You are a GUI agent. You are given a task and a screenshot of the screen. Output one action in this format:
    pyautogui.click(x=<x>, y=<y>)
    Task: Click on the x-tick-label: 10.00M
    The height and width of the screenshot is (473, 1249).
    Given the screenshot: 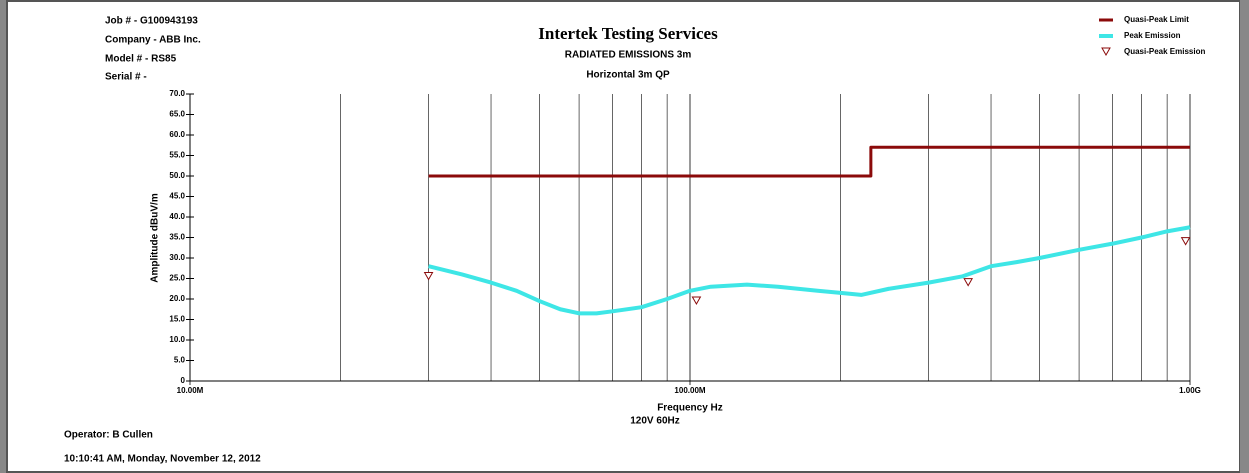 What is the action you would take?
    pyautogui.click(x=190, y=390)
    